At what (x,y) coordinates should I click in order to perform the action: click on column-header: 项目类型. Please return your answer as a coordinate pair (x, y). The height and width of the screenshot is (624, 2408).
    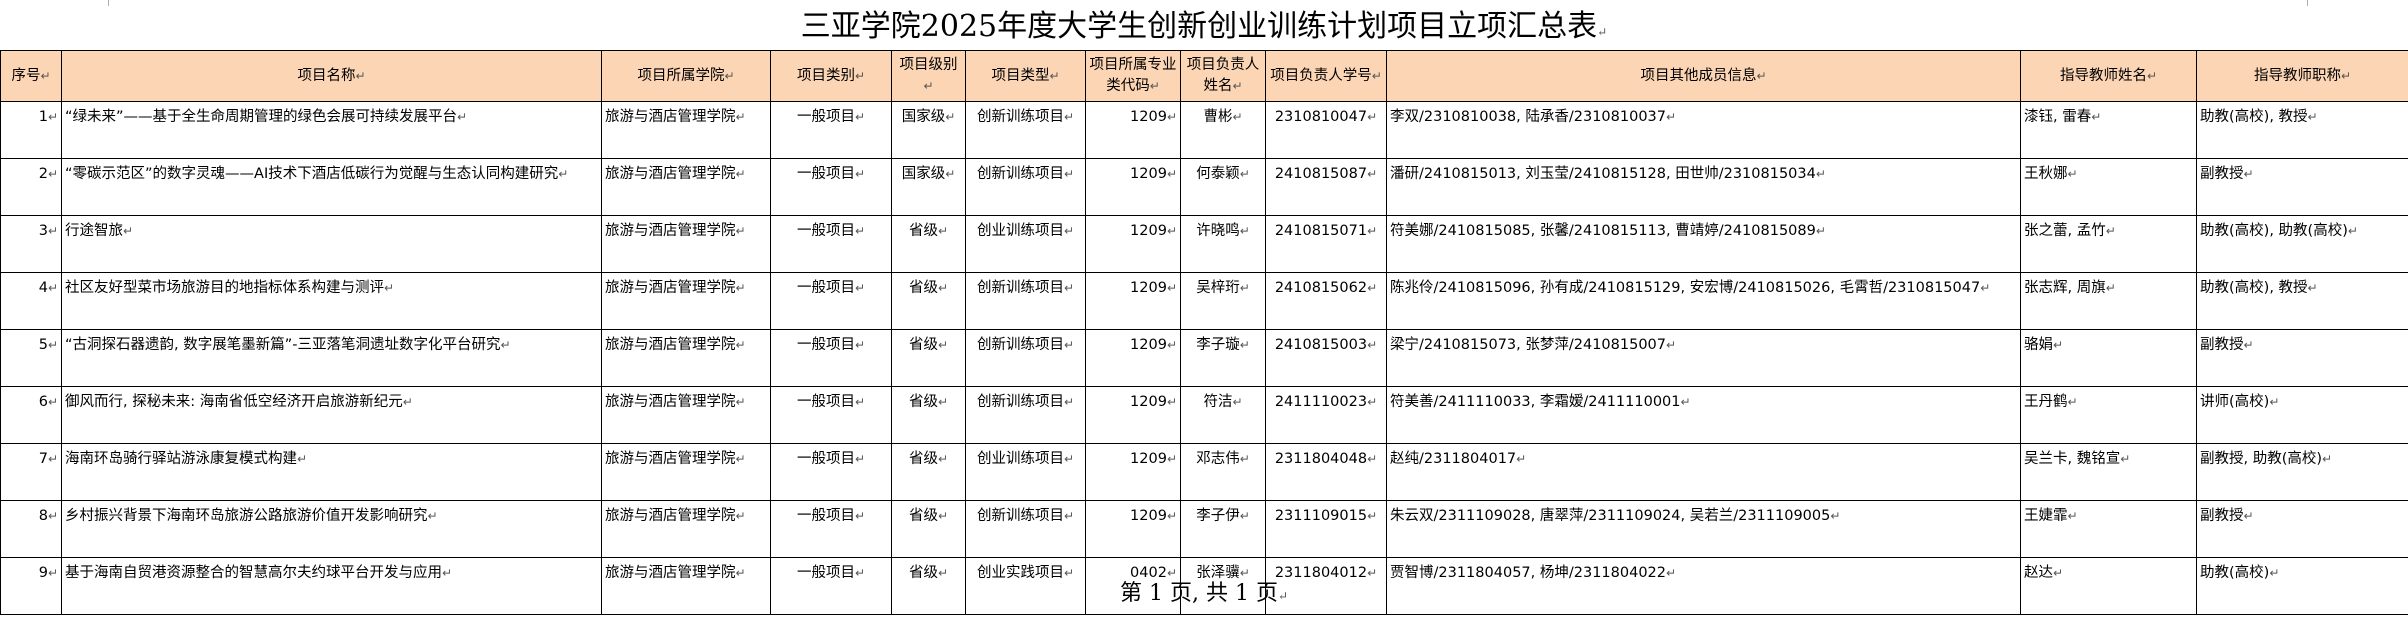
    Looking at the image, I should click on (1025, 76).